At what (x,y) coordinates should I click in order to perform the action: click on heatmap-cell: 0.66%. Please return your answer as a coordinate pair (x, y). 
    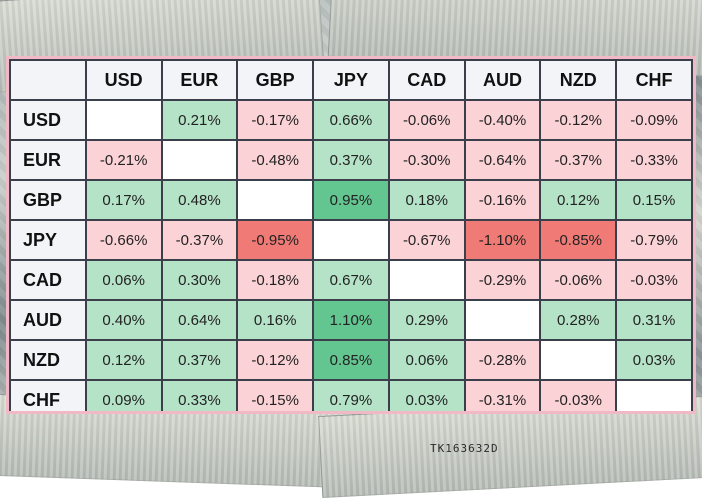
    Looking at the image, I should click on (351, 120).